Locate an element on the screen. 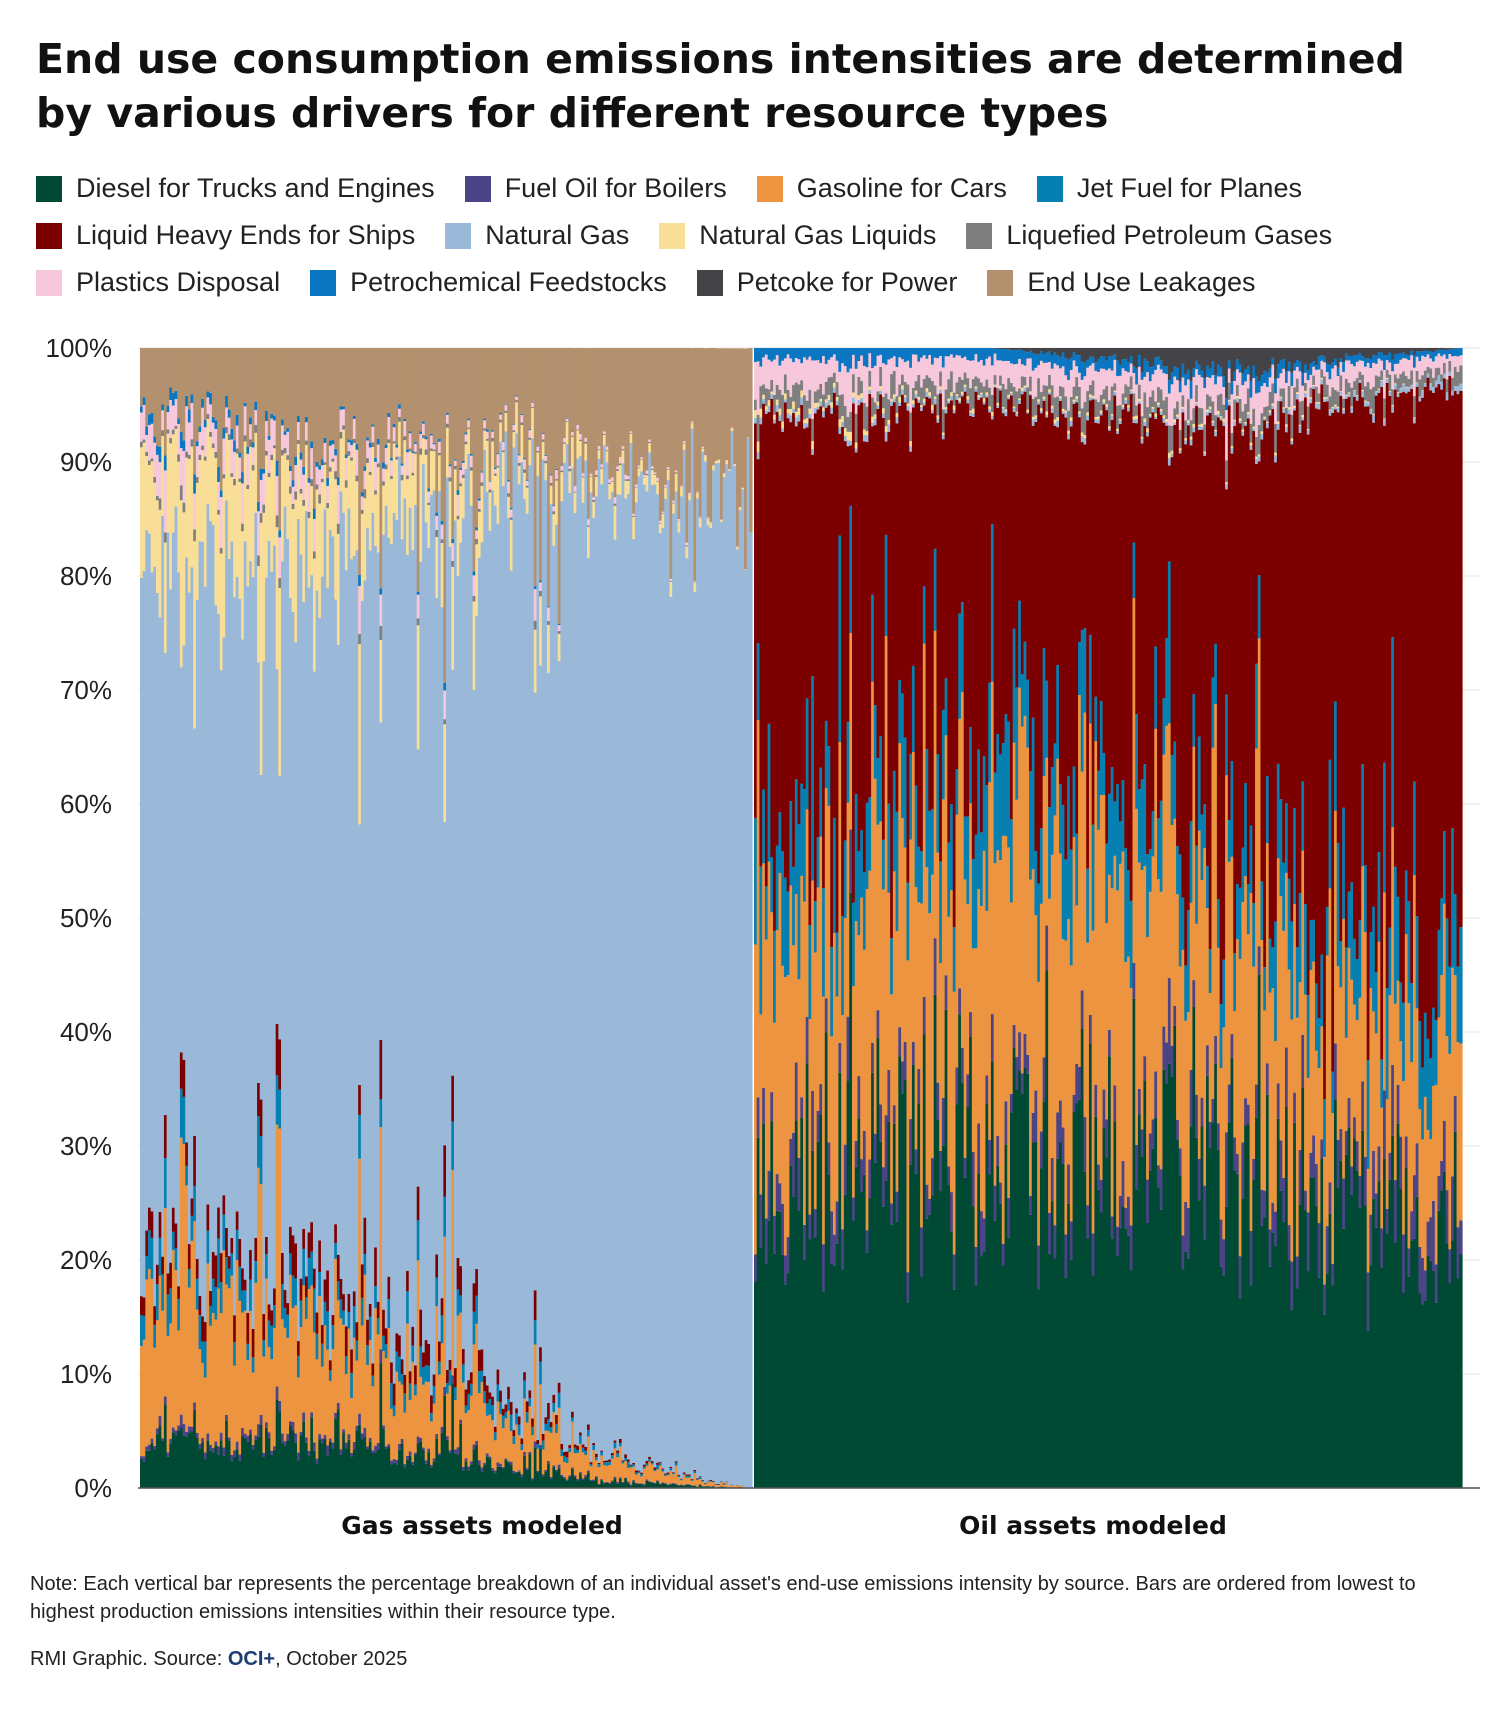 This screenshot has height=1726, width=1500. legend-item-leakages: End Use Leakages is located at coordinates (1121, 282).